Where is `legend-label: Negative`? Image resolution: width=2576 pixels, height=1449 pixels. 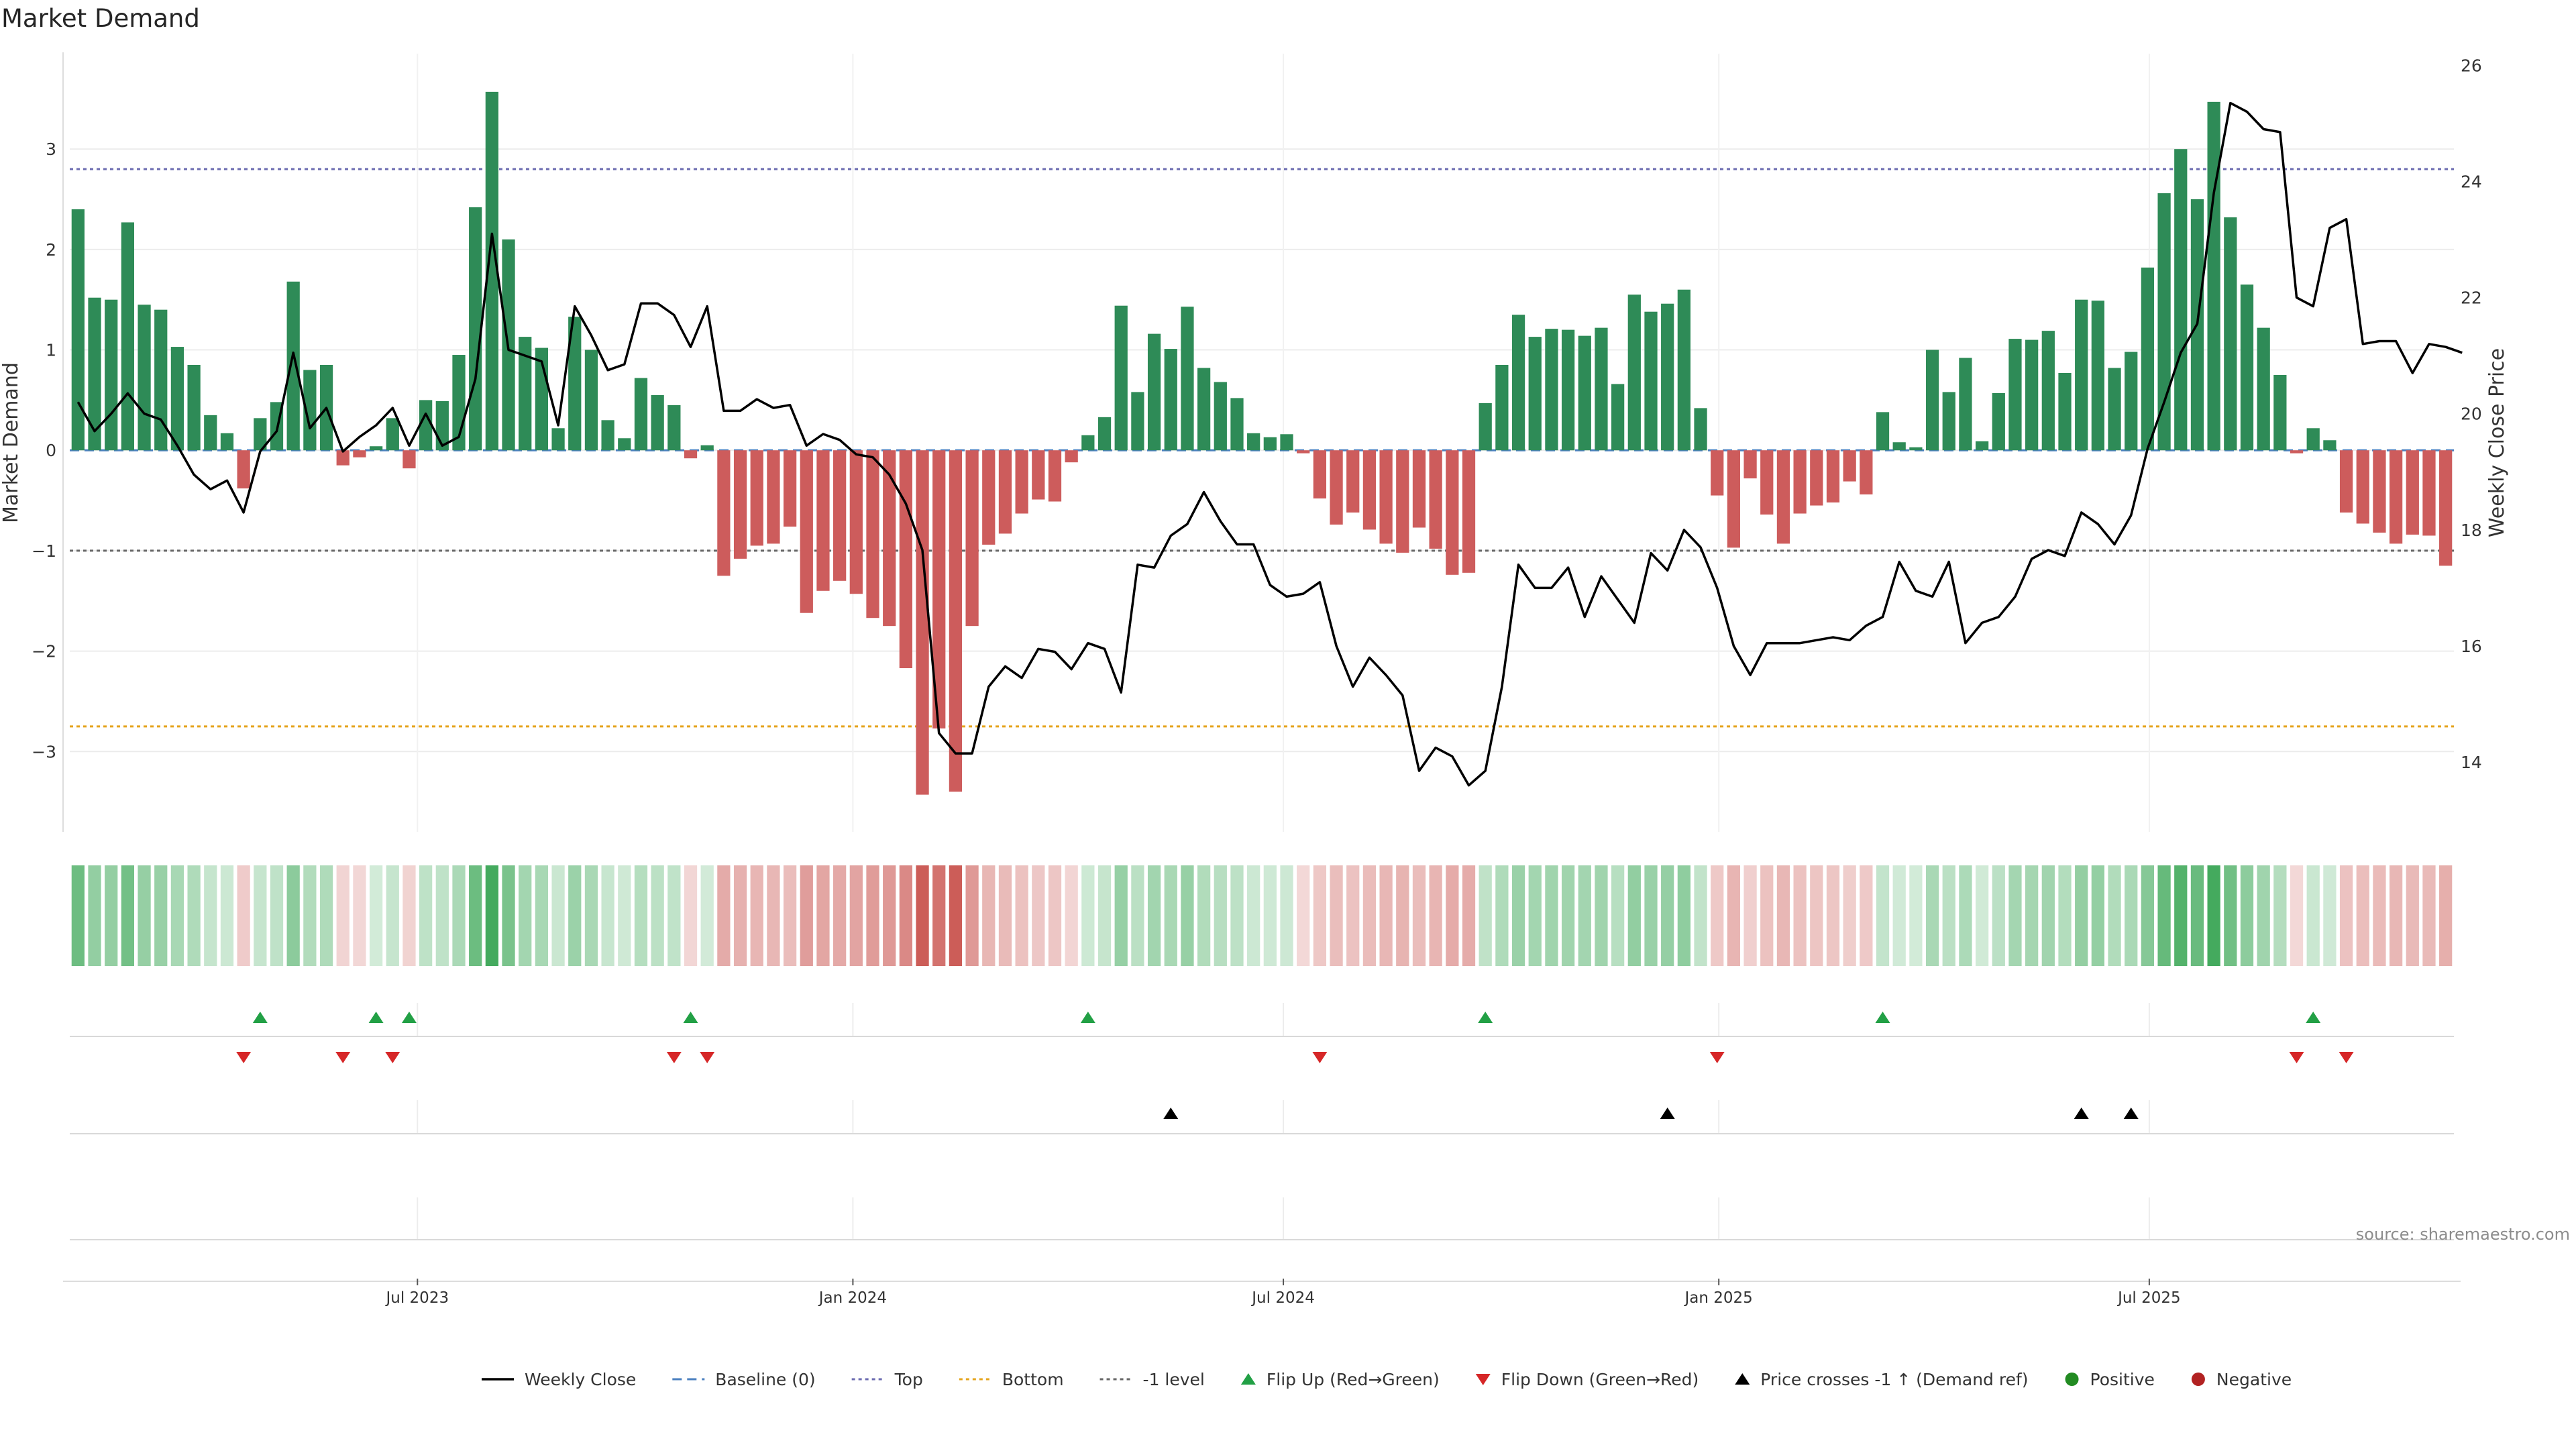
legend-label: Negative is located at coordinates (2254, 1379).